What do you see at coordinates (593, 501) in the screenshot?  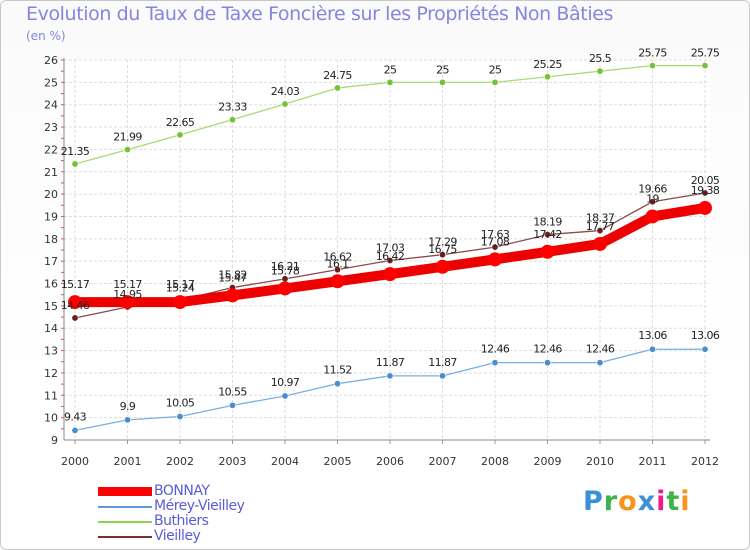 I see `logo-letter: P` at bounding box center [593, 501].